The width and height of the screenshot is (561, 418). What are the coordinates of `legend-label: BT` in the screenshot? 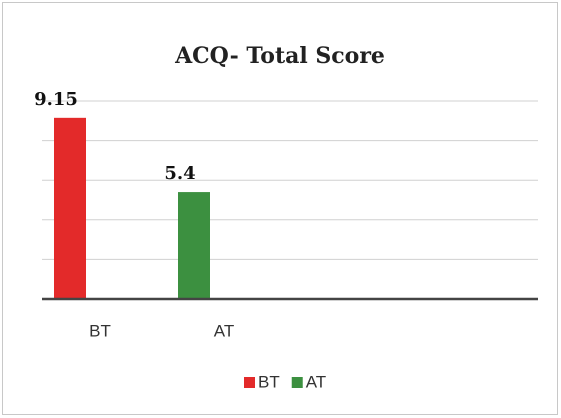 It's located at (269, 381).